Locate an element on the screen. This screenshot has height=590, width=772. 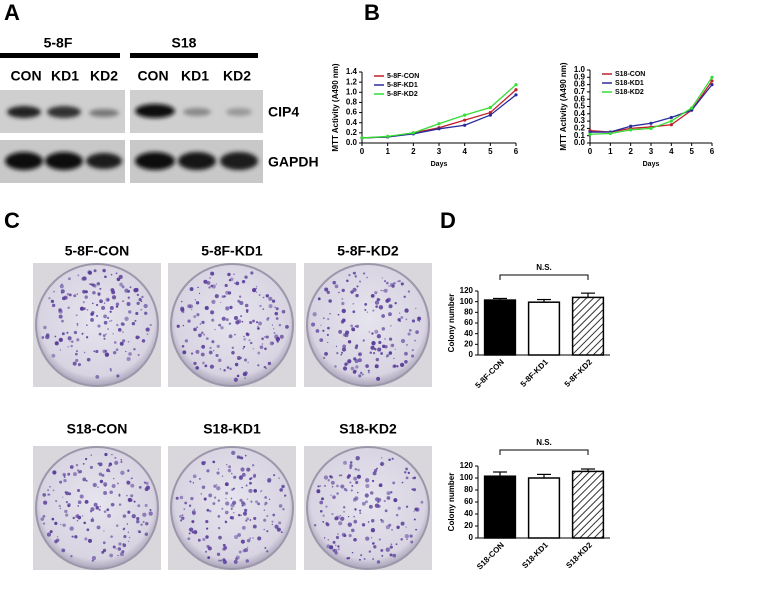
plate is located at coordinates (368, 508).